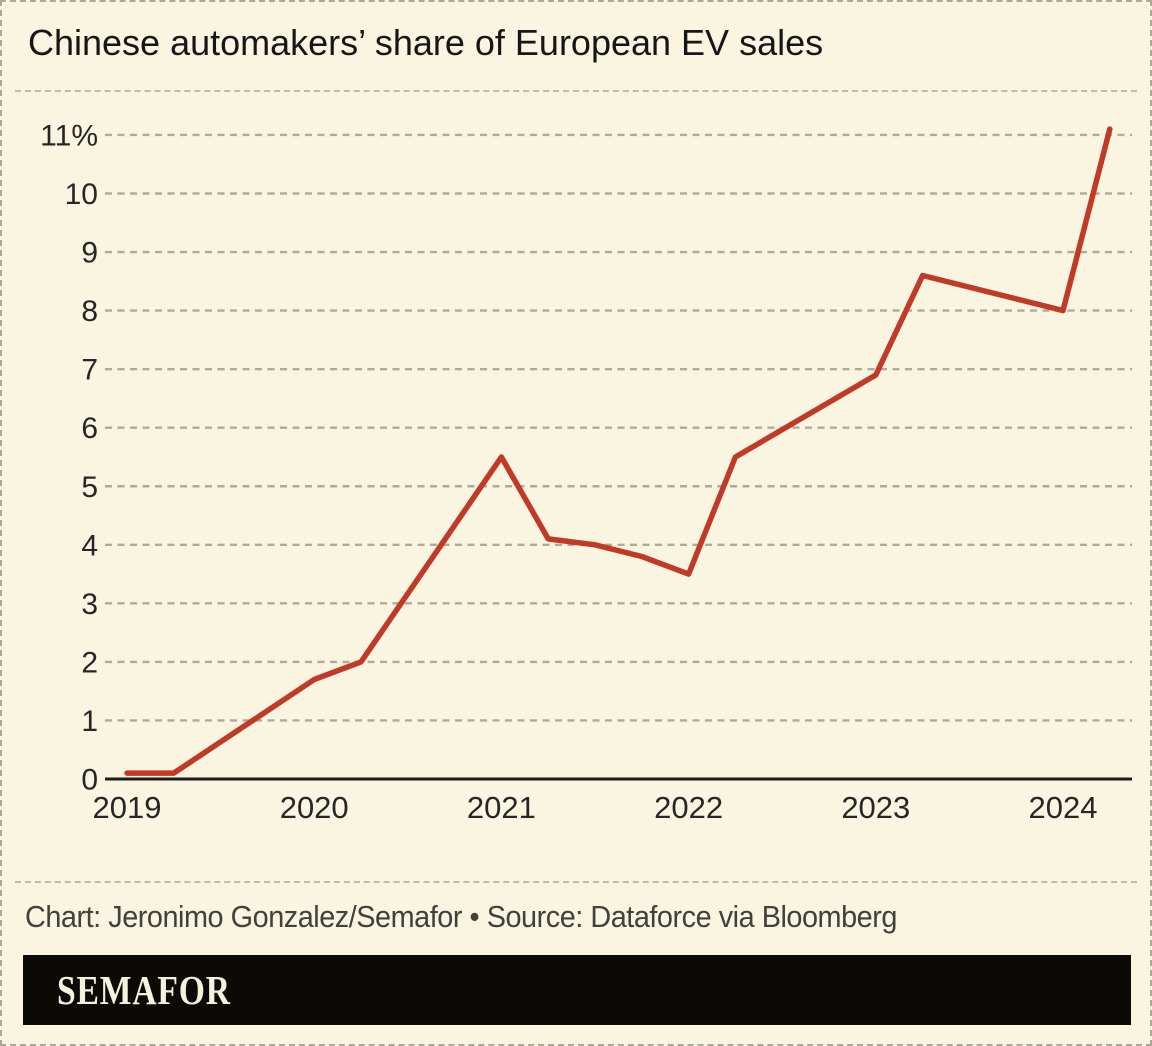  I want to click on y-tick-label: 2, so click(89, 662).